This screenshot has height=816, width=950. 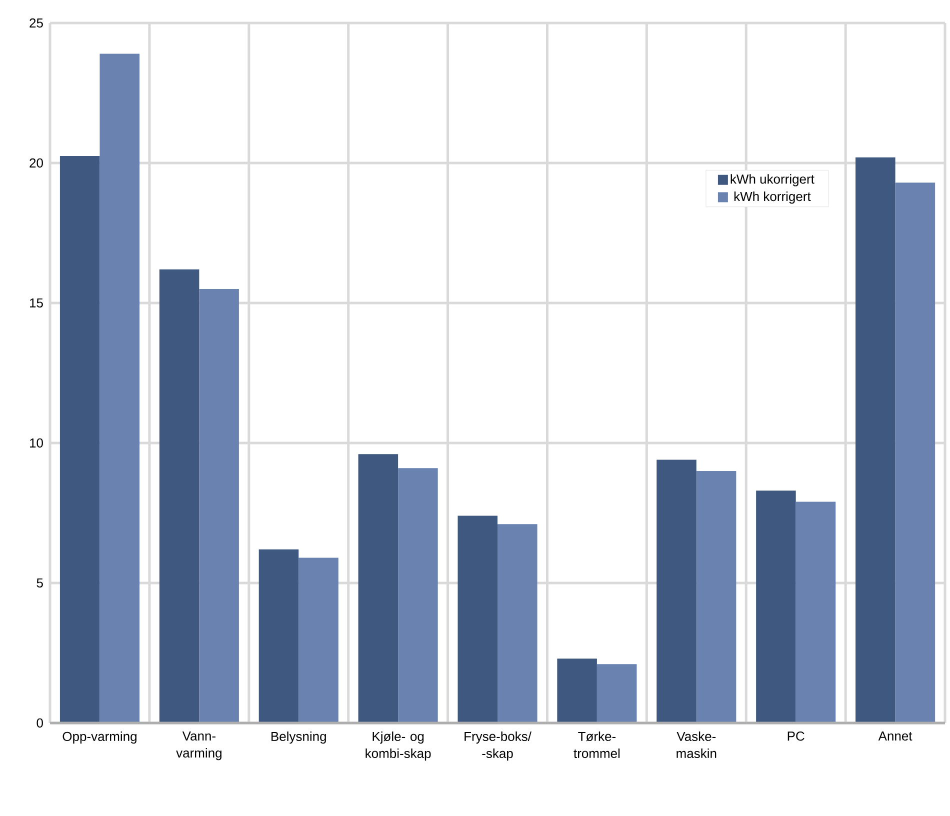 What do you see at coordinates (299, 738) in the screenshot?
I see `x-tick-label: Belysning` at bounding box center [299, 738].